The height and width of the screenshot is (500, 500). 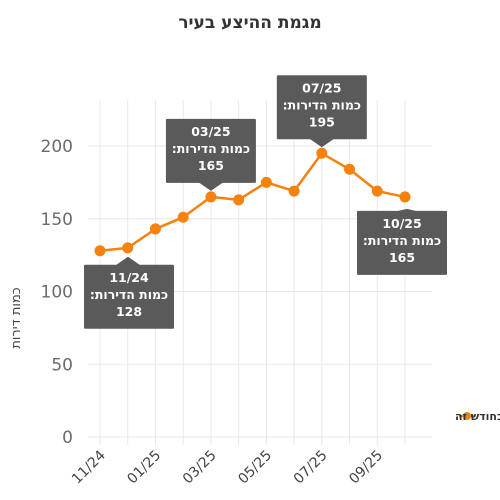 I want to click on x-tick-label: 11/24, so click(x=89, y=467).